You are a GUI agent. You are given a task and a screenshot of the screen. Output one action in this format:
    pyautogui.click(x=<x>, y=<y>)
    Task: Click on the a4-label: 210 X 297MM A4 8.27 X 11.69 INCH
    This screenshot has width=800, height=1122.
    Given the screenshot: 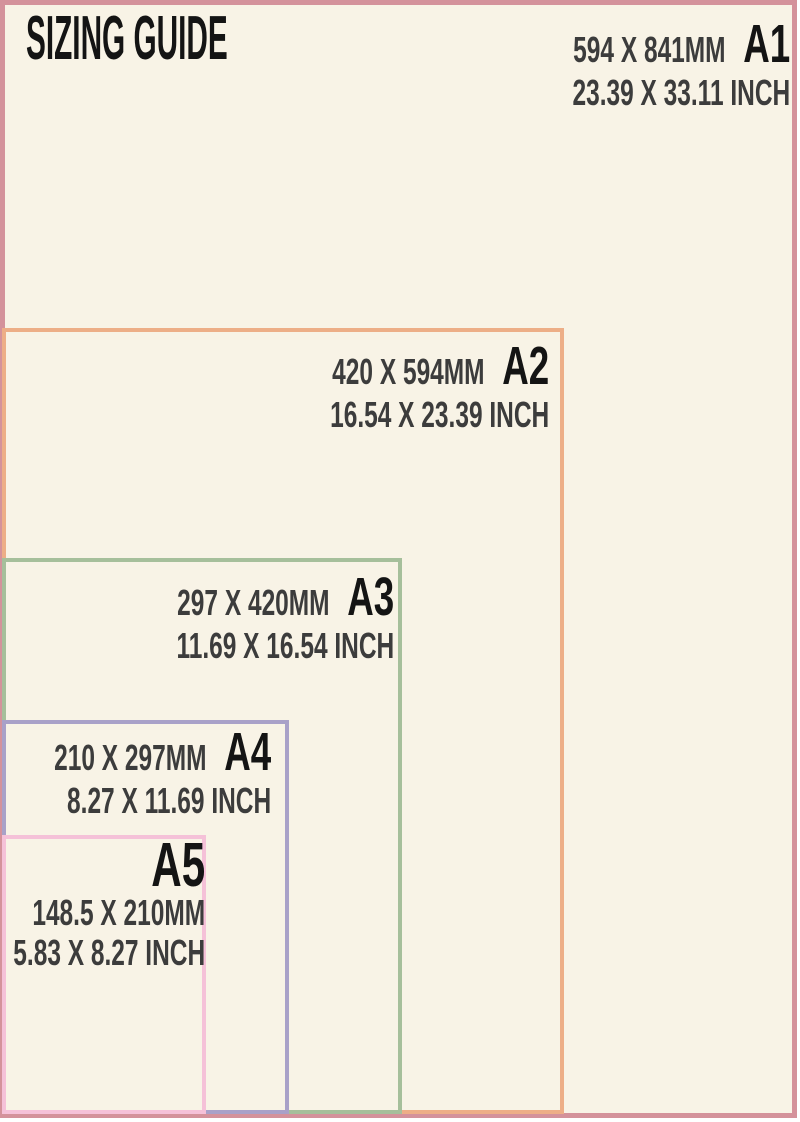 What is the action you would take?
    pyautogui.click(x=162, y=771)
    